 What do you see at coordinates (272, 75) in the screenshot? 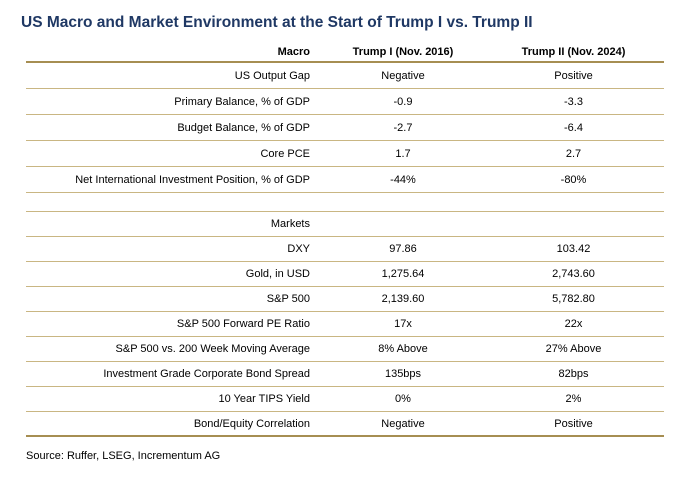
I see `row-label: US Output Gap` at bounding box center [272, 75].